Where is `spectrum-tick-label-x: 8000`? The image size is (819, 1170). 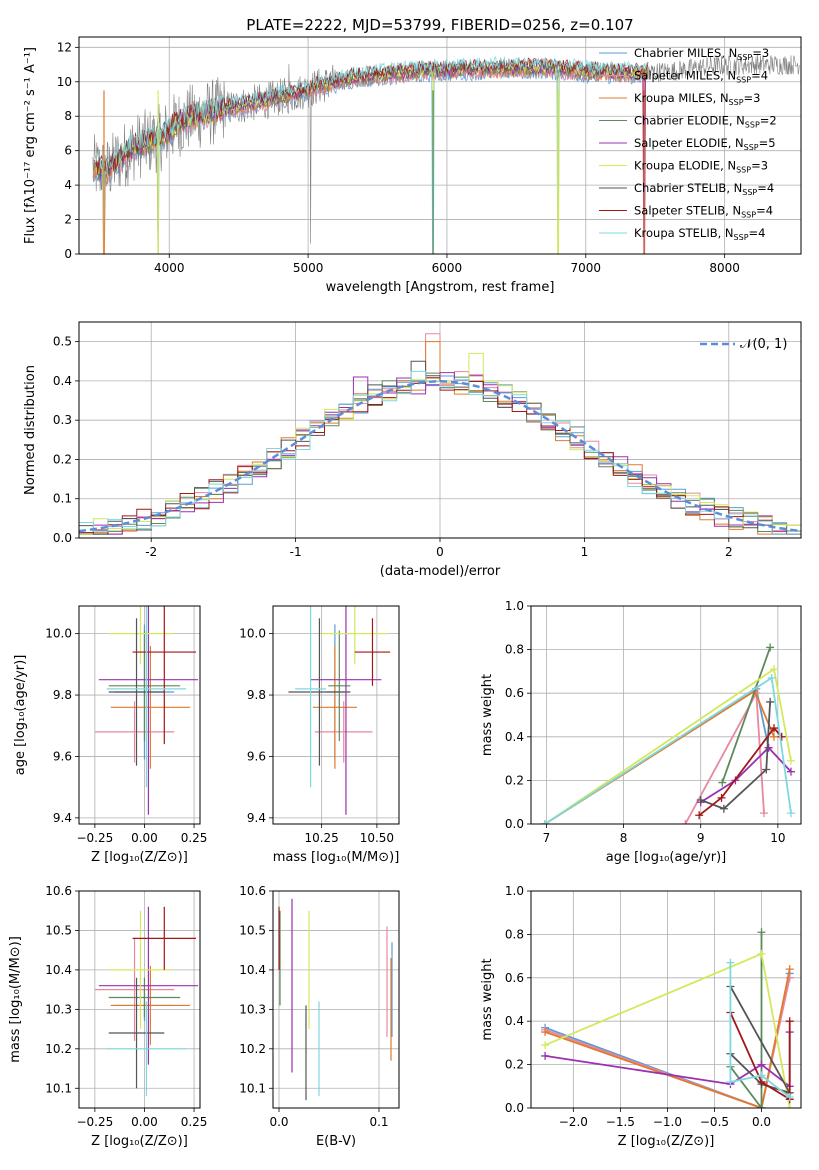
spectrum-tick-label-x: 8000 is located at coordinates (724, 268).